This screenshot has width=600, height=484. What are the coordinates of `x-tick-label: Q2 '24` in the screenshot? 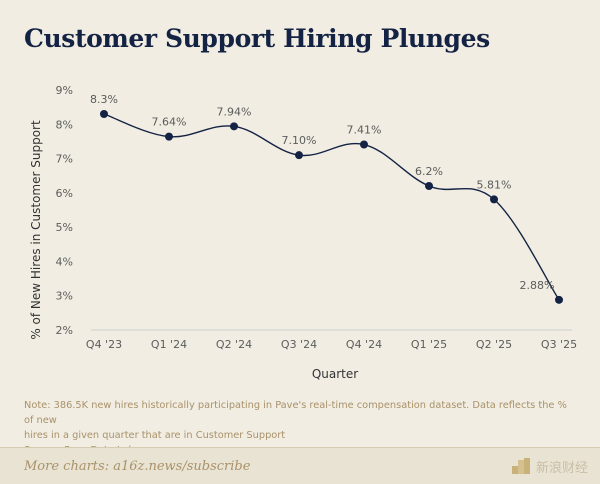 It's located at (234, 344).